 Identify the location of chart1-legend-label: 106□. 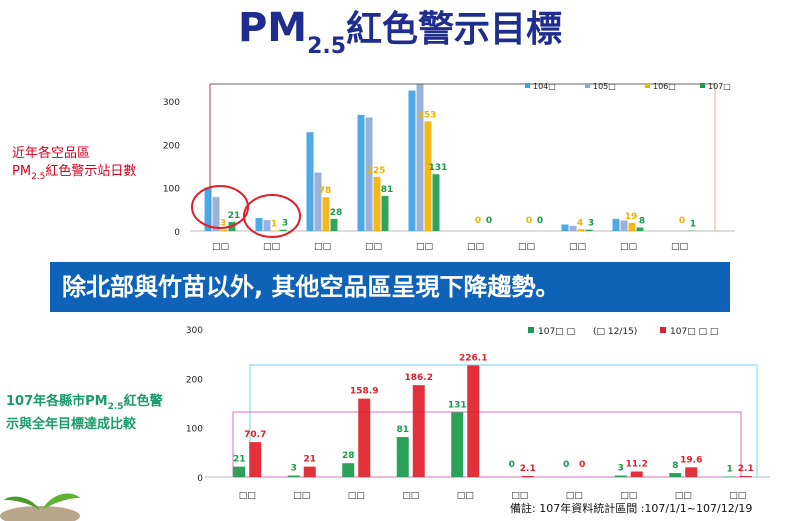
(664, 86).